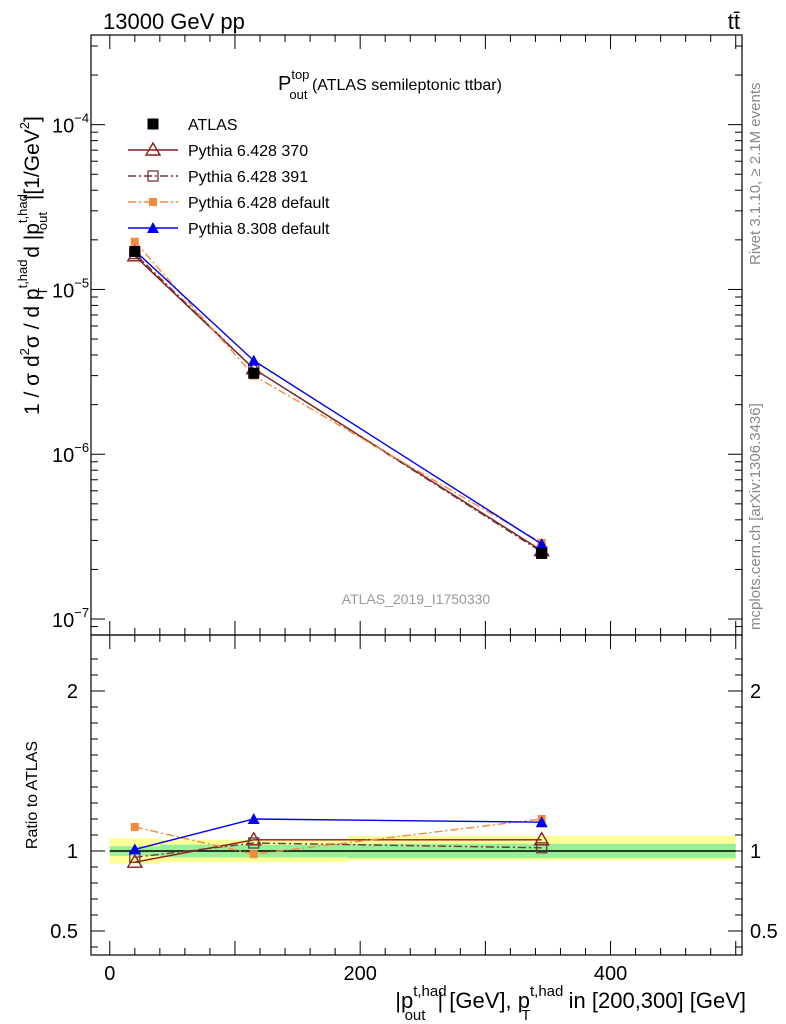  What do you see at coordinates (81, 612) in the screenshot?
I see `tick-exponent: −7` at bounding box center [81, 612].